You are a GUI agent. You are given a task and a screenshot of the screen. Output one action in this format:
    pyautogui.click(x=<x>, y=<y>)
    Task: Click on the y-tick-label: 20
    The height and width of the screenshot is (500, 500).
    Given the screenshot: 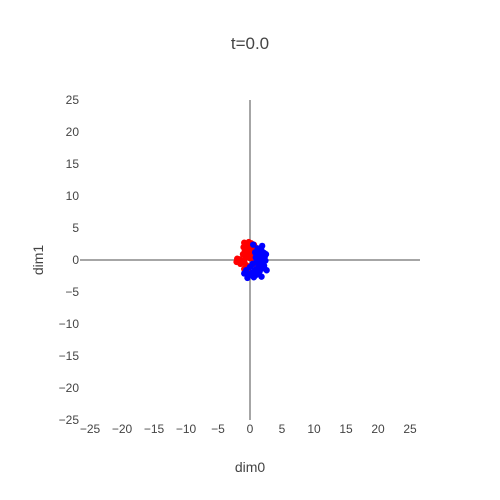 What is the action you would take?
    pyautogui.click(x=73, y=132)
    